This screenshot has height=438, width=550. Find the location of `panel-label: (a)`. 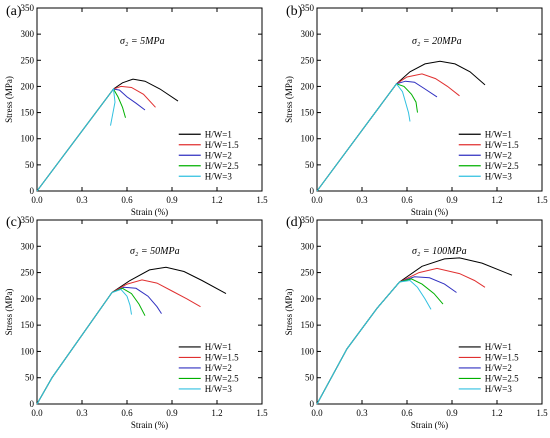

panel-label: (a) is located at coordinates (14, 11).